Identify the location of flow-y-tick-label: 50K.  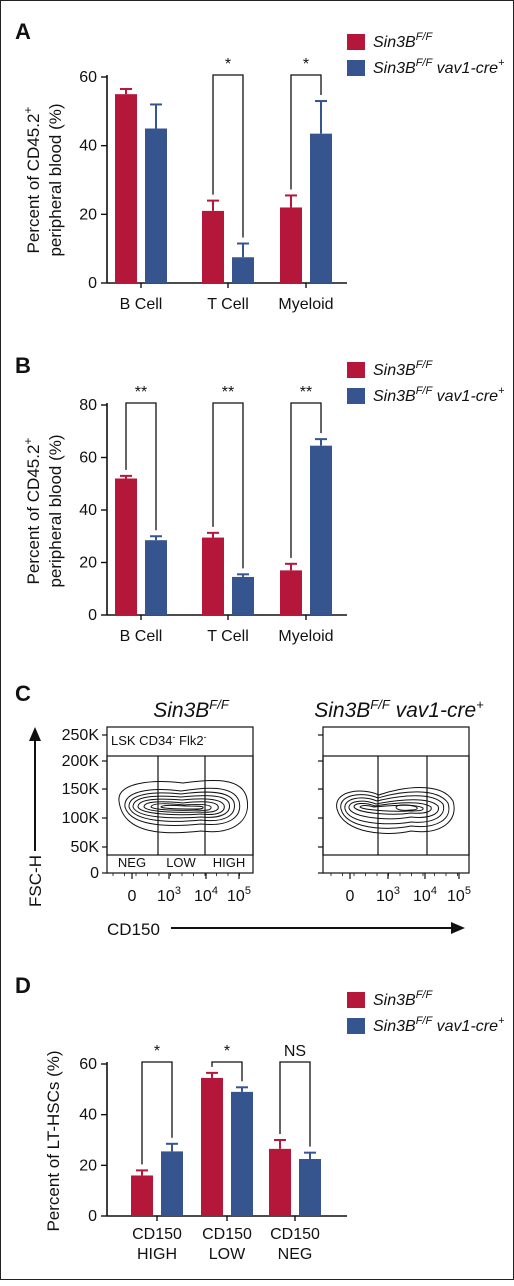
(85, 847).